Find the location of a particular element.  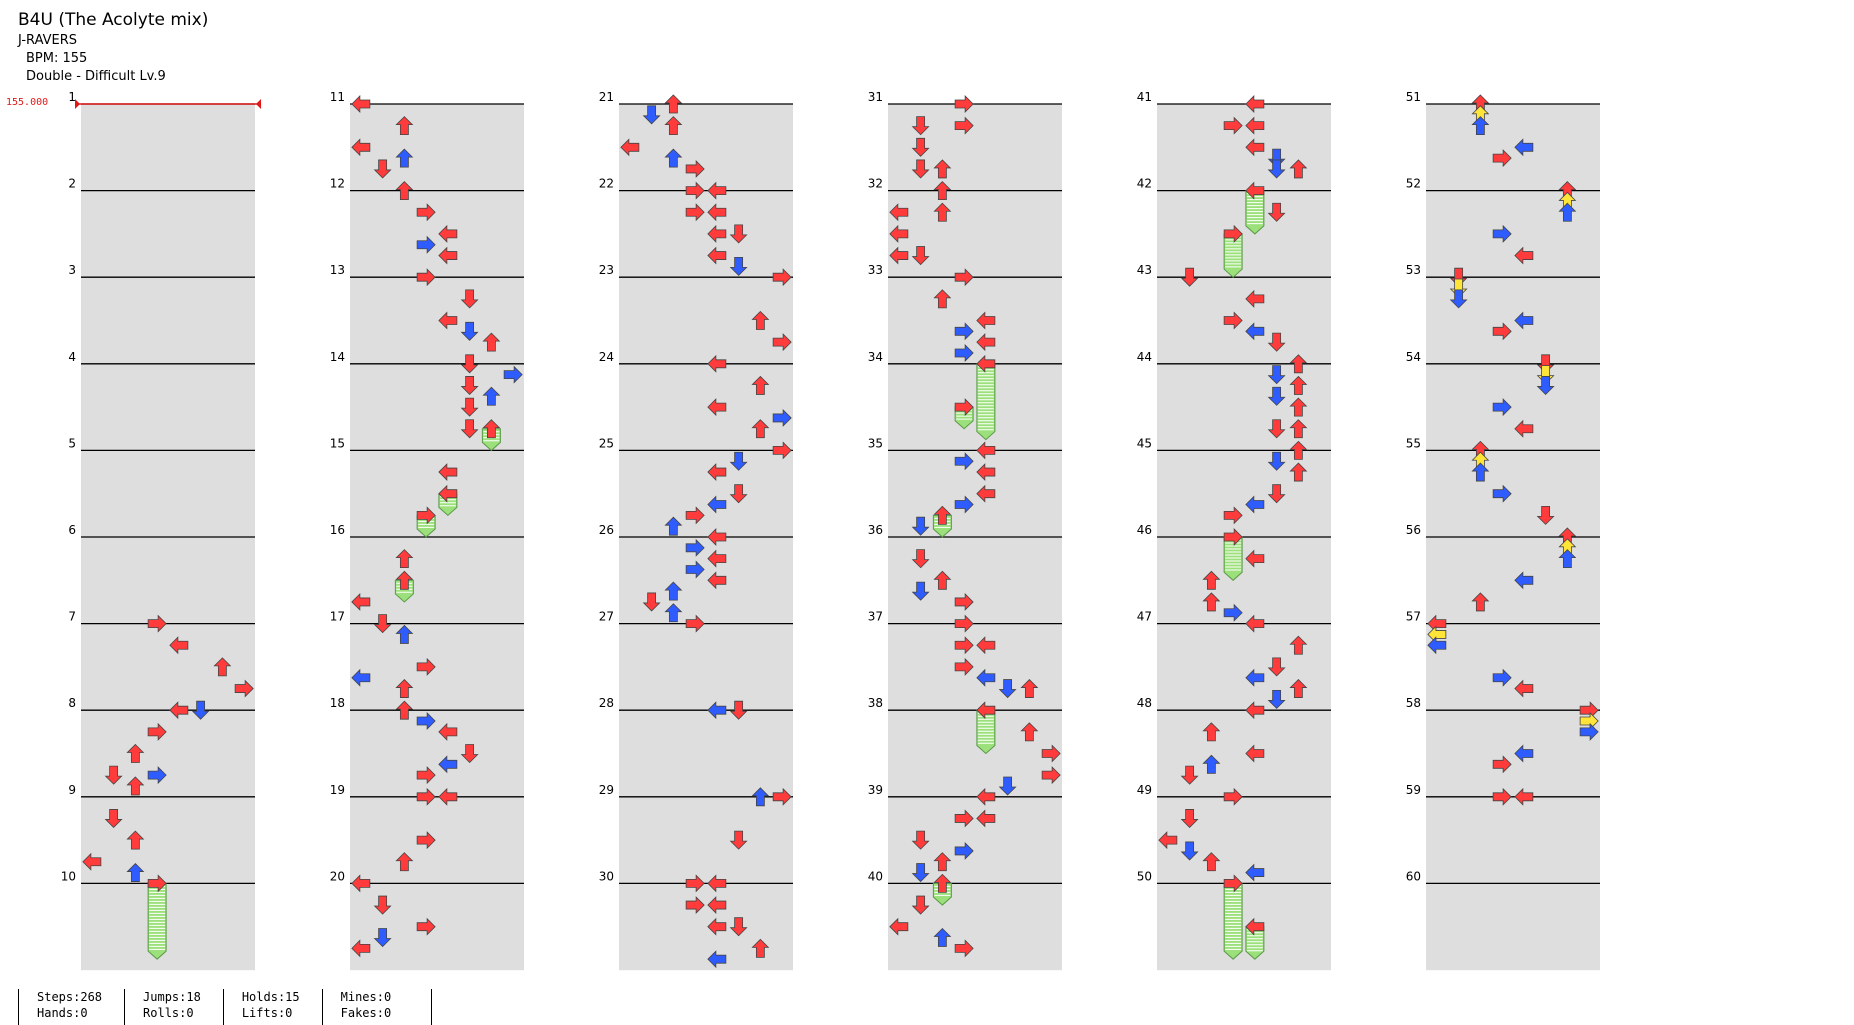

measure-number: 40 is located at coordinates (875, 876).